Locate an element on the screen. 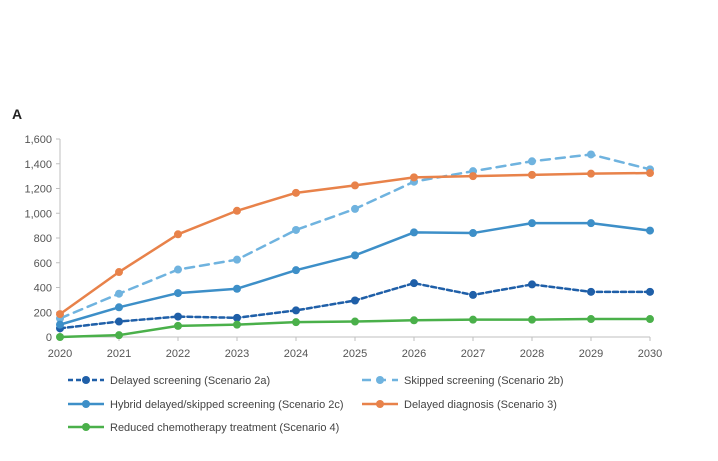 The image size is (718, 461). legend-item: Delayed screening (Scenario 2a) is located at coordinates (169, 381).